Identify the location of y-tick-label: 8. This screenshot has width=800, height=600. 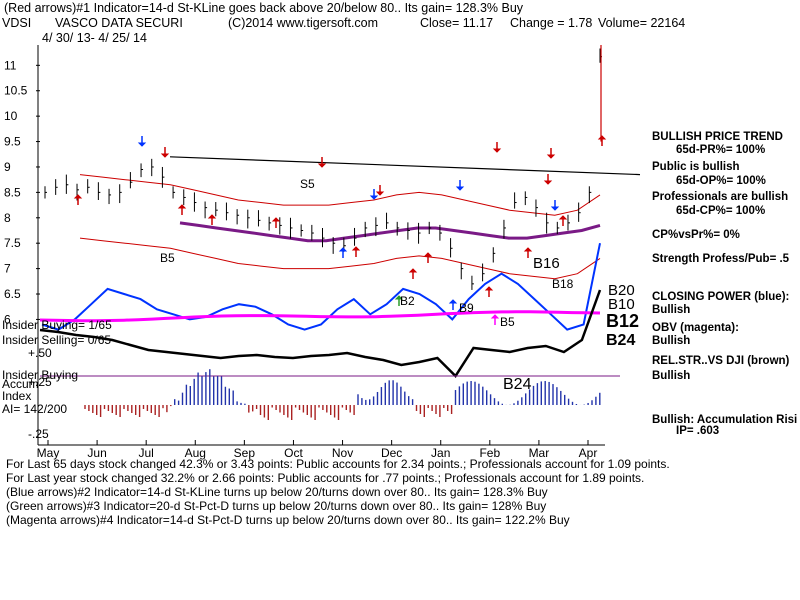
(7, 218).